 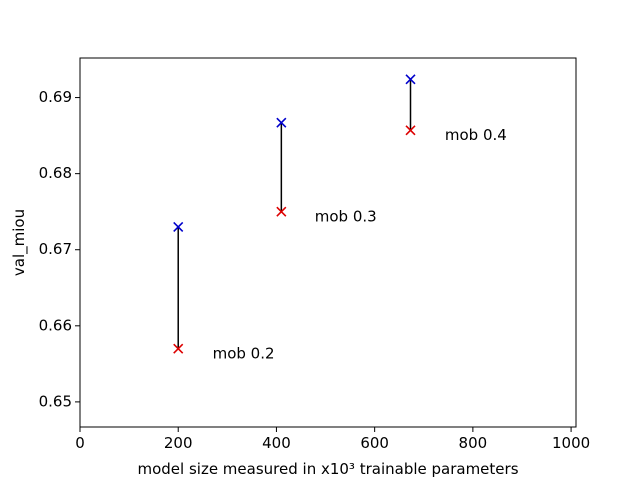 I want to click on y-tick-label-0: 0.65, so click(x=55, y=401).